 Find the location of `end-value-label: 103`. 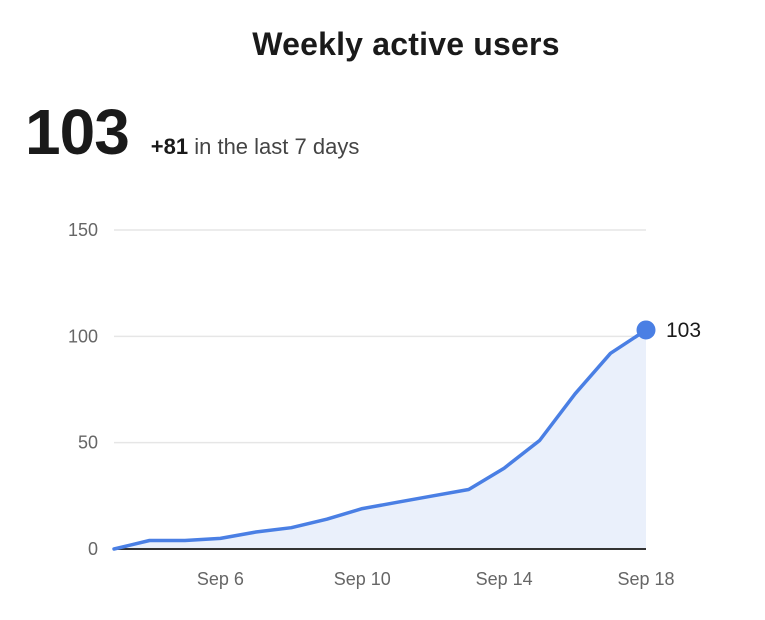

end-value-label: 103 is located at coordinates (683, 330).